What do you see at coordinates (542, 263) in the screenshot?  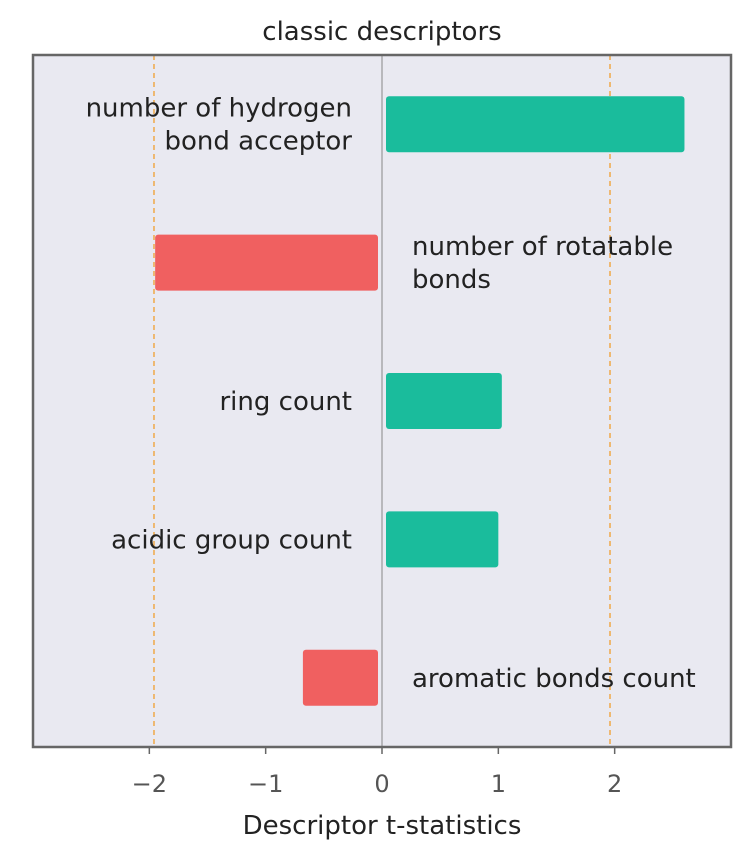 I see `category-label-1: number of rotatable bonds` at bounding box center [542, 263].